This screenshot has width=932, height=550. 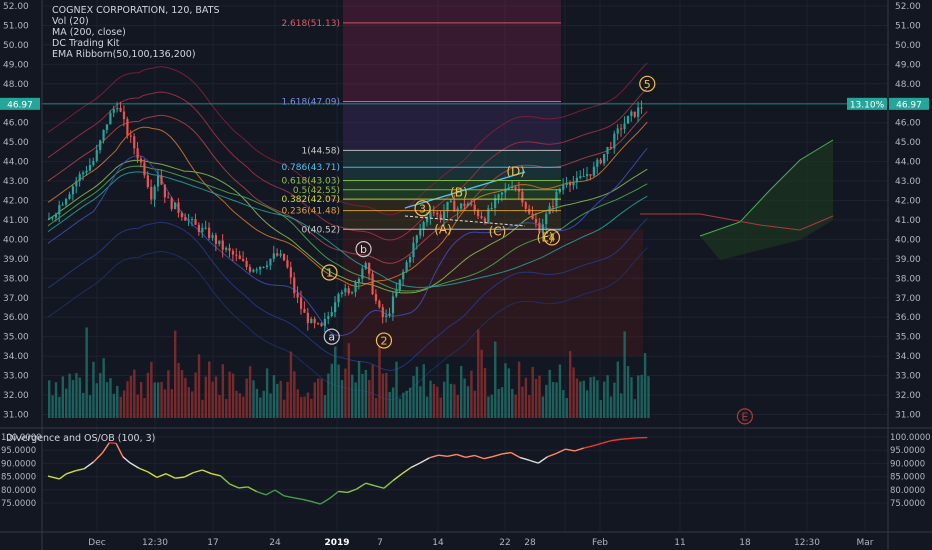 I want to click on osc-y-tick-right: 75.0000, so click(x=907, y=504).